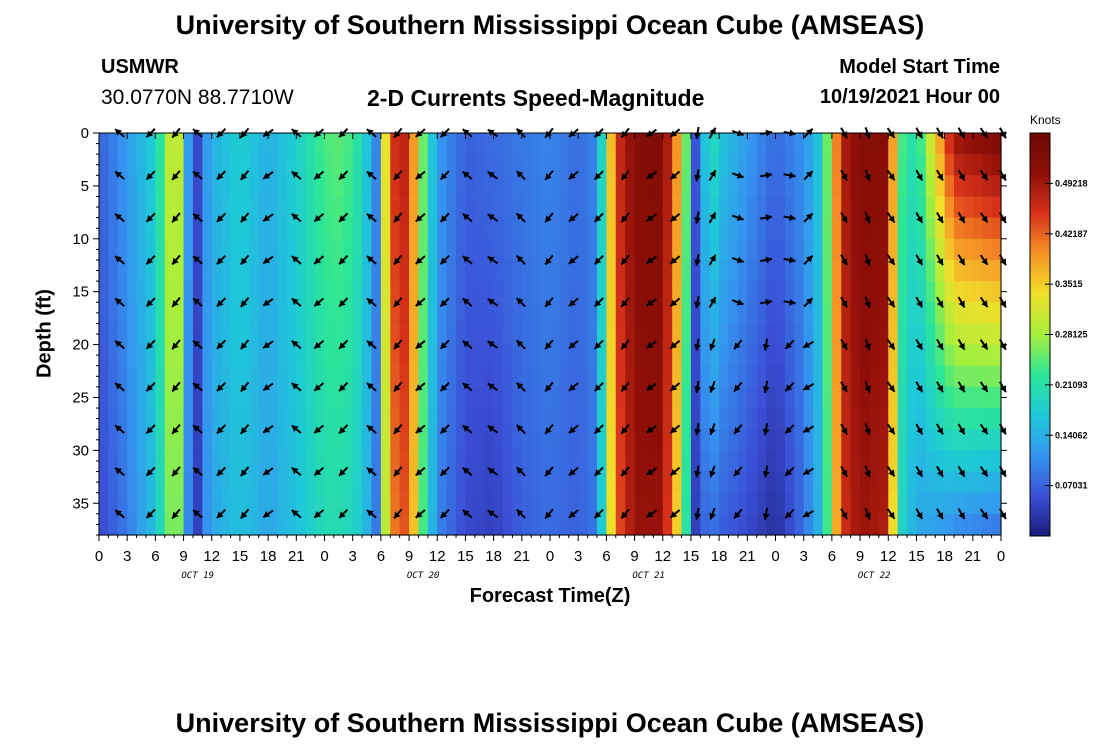  I want to click on x-tick-label: 6, so click(832, 556).